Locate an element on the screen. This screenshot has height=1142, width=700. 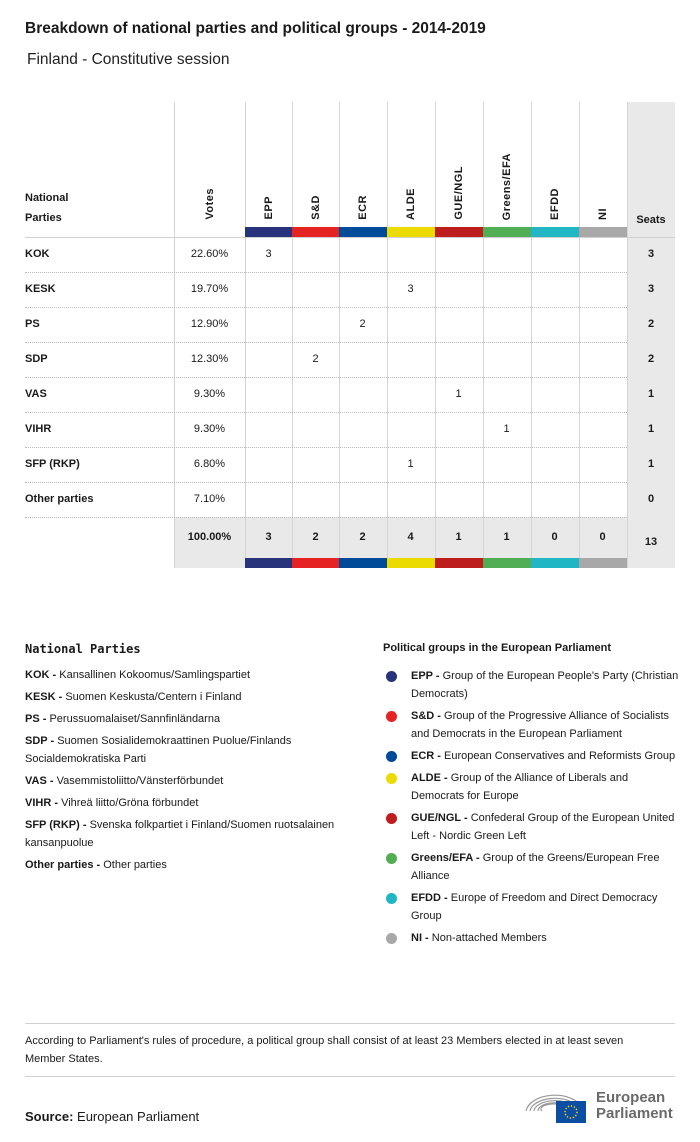
national-party-legend-item: KESK - Suomen Keskusta/Centern i Finland is located at coordinates (133, 697).